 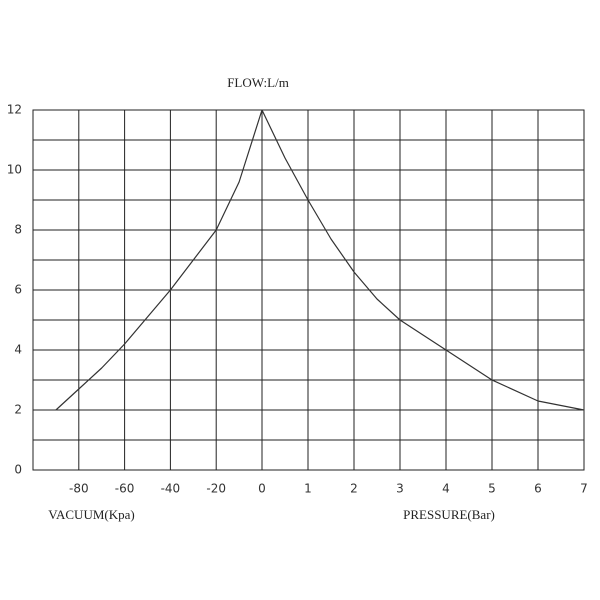 I want to click on y-tick-label: 12, so click(x=14, y=110).